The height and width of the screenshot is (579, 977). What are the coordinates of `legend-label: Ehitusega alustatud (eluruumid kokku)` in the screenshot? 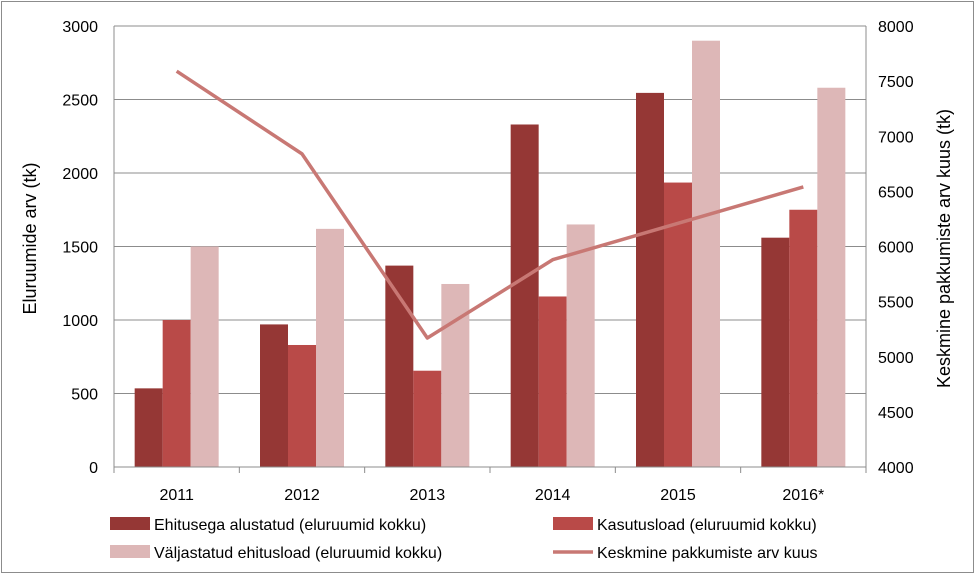 It's located at (290, 525).